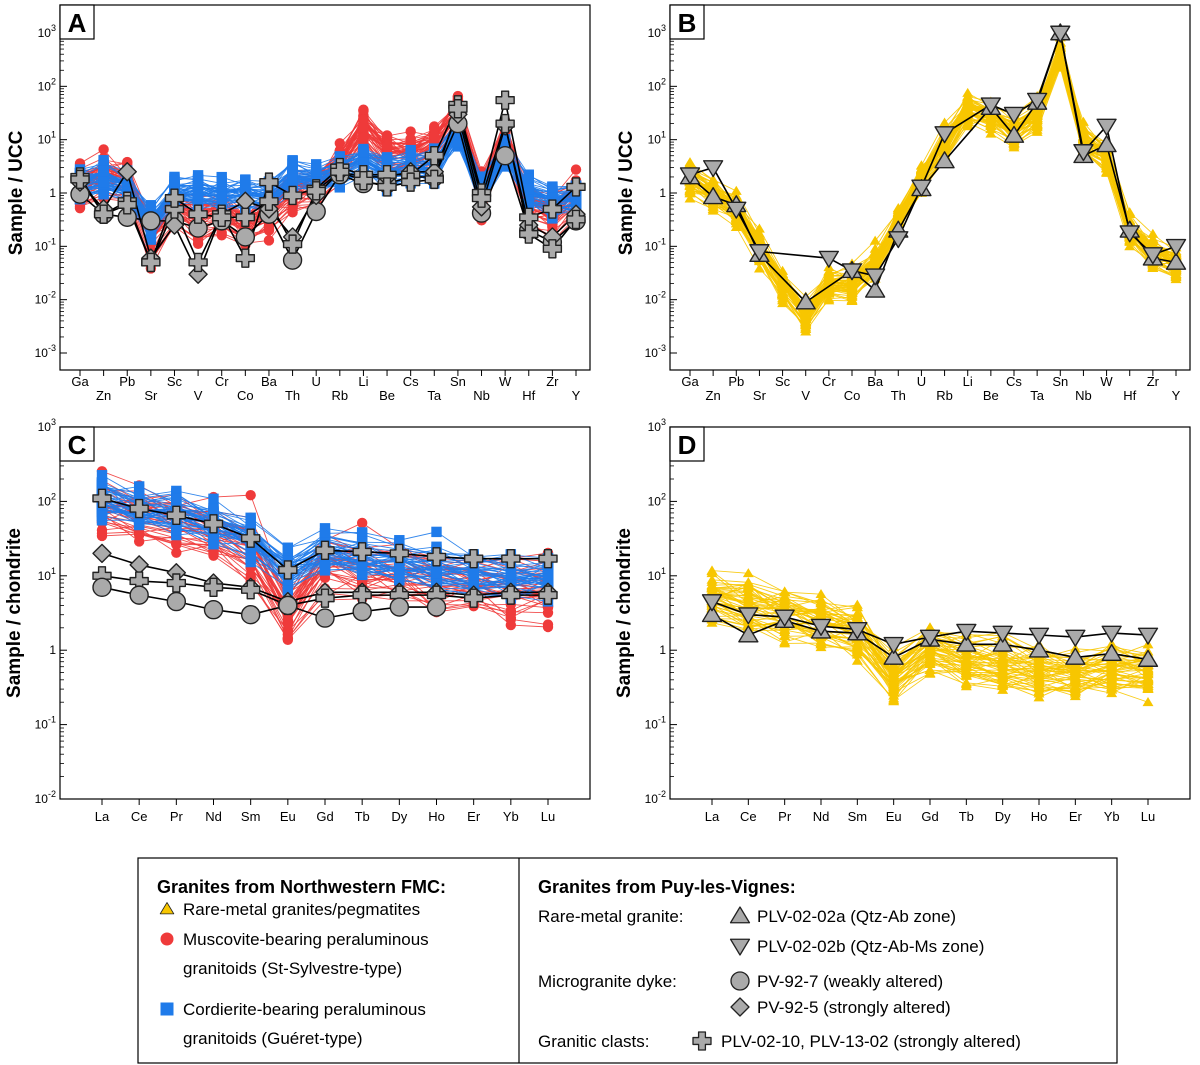  Describe the element at coordinates (1060, 381) in the screenshot. I see `x-tick-label: Sn` at that location.